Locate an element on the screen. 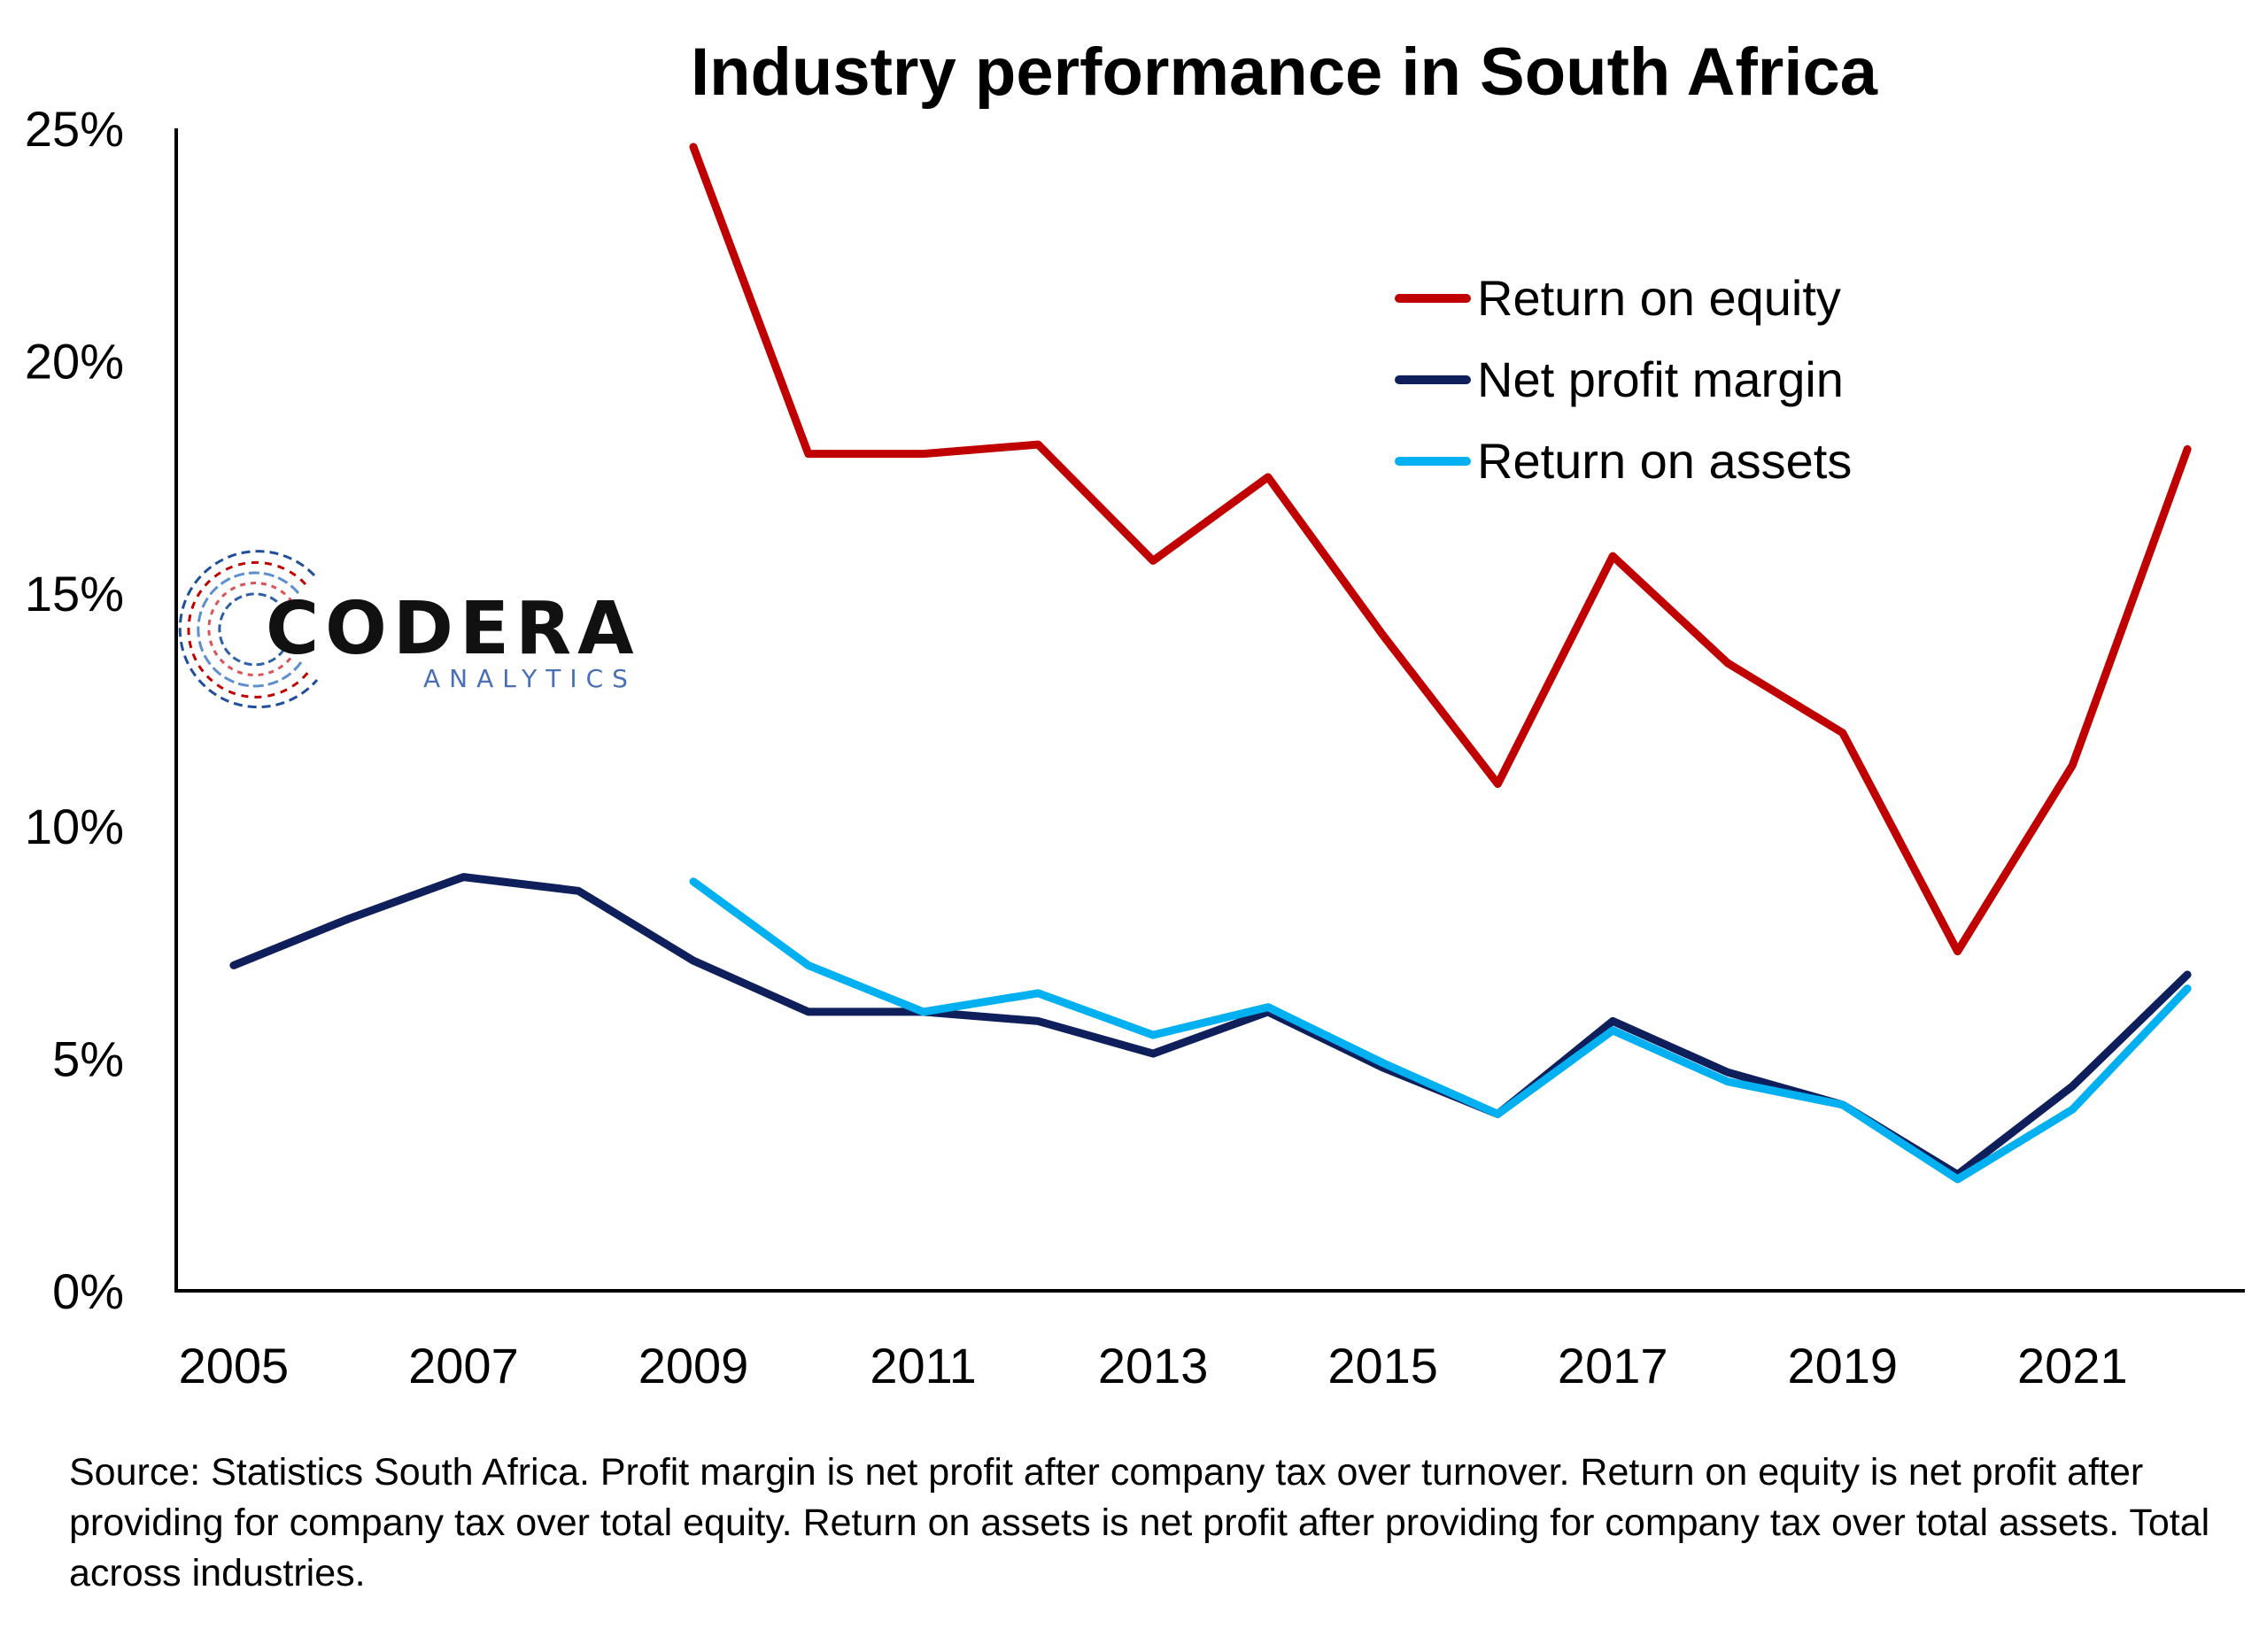 The height and width of the screenshot is (1652, 2267). x-tick-label: 2013 is located at coordinates (1153, 1365).